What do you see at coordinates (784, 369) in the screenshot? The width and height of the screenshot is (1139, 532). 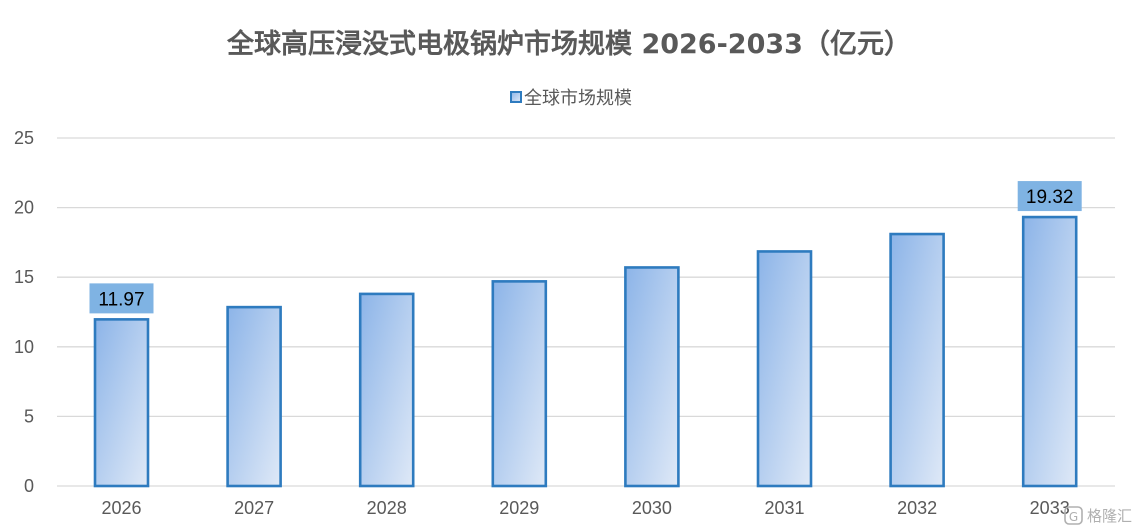 I see `bar-2031` at bounding box center [784, 369].